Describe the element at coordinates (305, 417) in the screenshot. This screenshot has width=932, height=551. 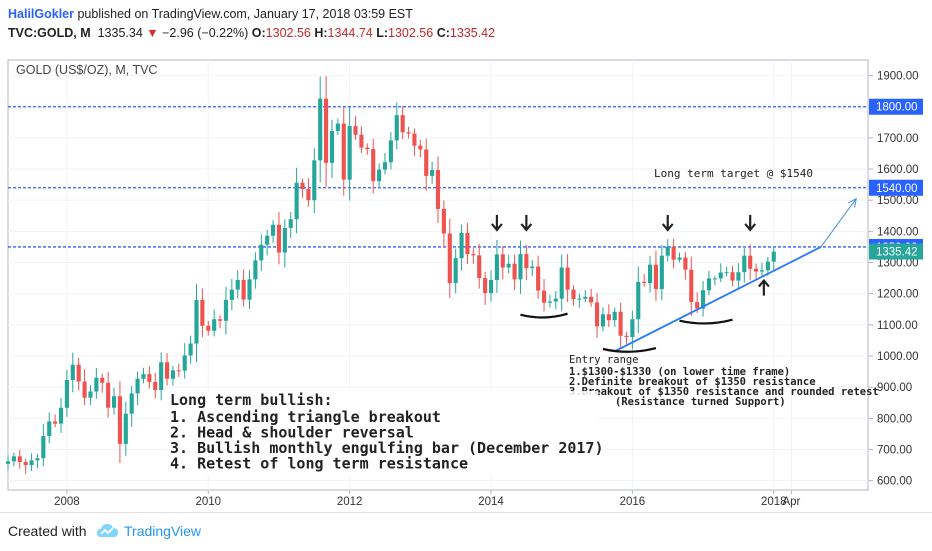
I see `bullish-line: 1. Ascending triangle breakout` at that location.